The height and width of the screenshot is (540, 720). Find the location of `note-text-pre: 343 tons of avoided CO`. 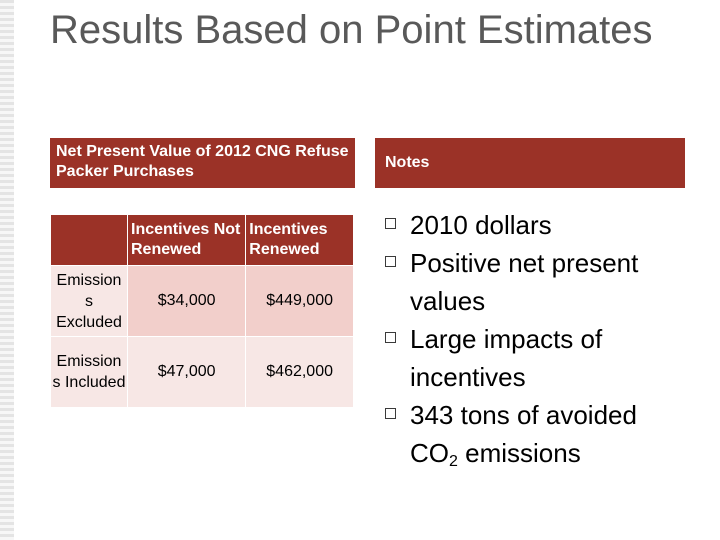

note-text-pre: 343 tons of avoided CO is located at coordinates (523, 434).